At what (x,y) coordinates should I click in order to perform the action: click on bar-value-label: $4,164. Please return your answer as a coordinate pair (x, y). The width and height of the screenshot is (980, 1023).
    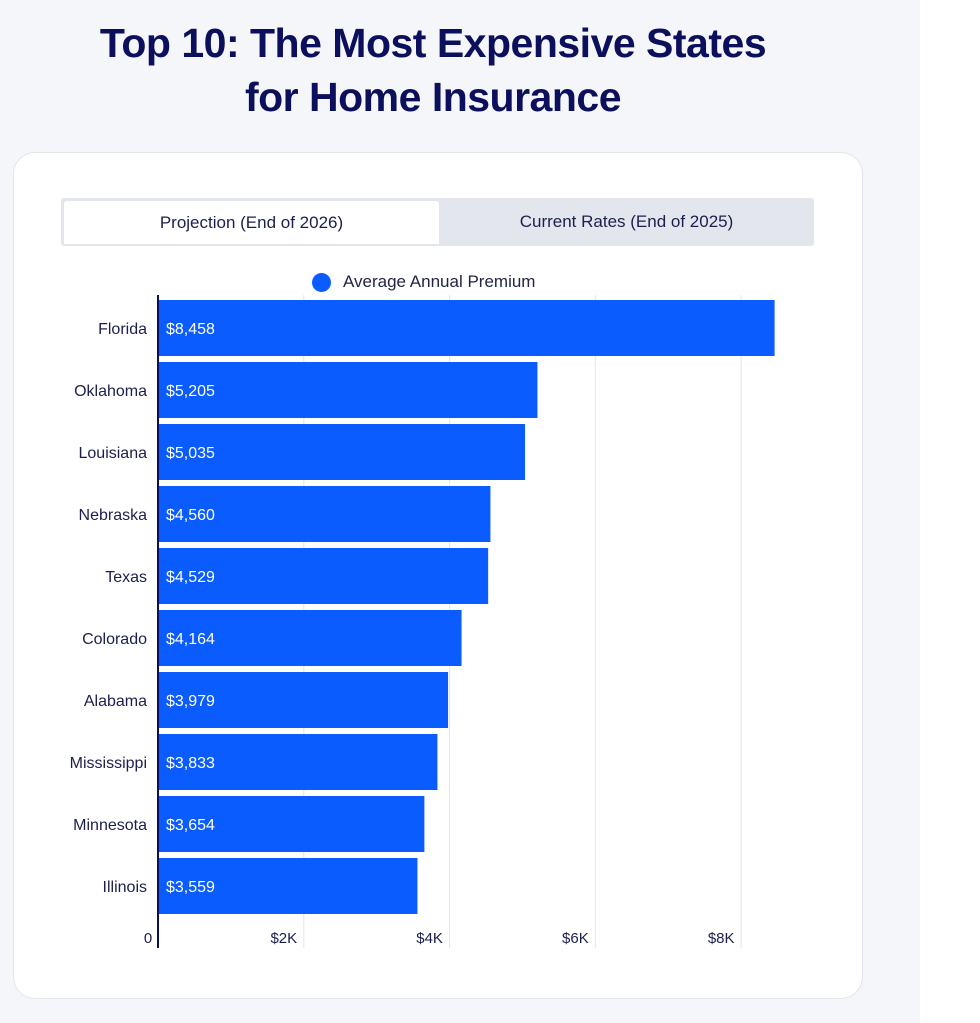
    Looking at the image, I should click on (190, 639).